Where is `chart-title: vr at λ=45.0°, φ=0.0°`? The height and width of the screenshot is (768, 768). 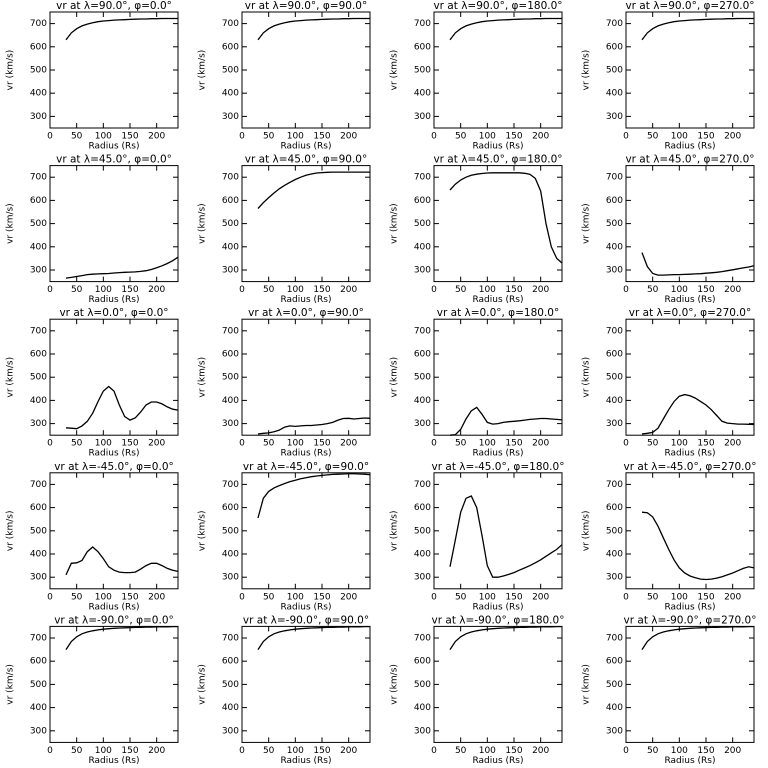 chart-title: vr at λ=45.0°, φ=0.0° is located at coordinates (114, 160).